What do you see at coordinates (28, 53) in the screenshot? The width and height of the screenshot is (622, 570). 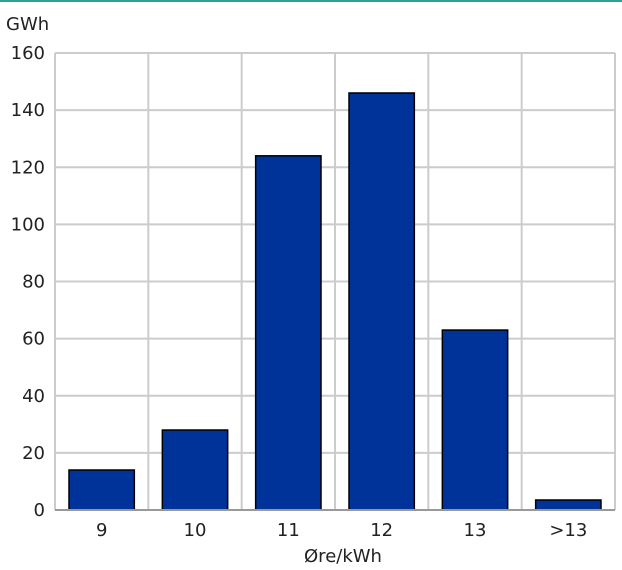 I see `y-tick-label-8: 160` at bounding box center [28, 53].